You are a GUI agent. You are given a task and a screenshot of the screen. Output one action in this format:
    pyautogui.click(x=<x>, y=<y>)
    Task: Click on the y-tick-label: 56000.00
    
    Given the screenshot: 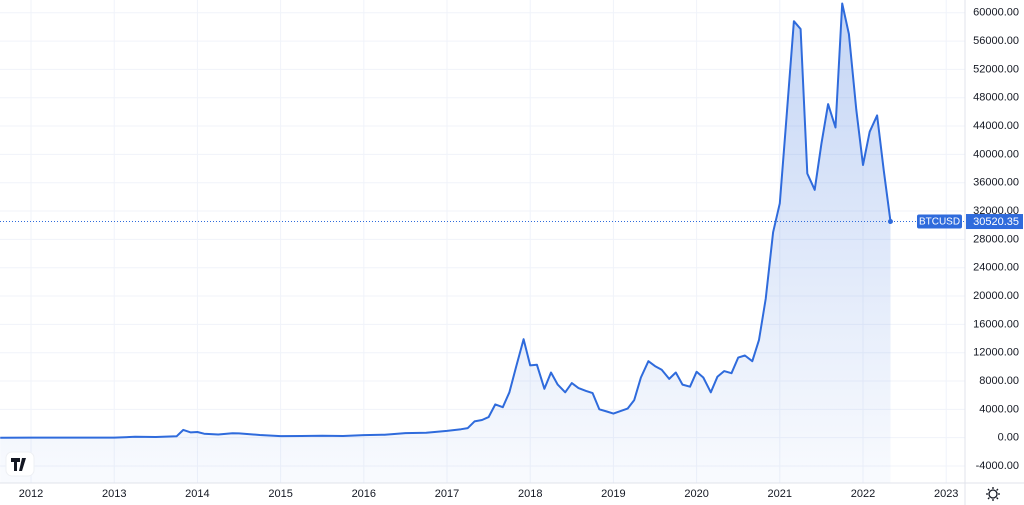 What is the action you would take?
    pyautogui.click(x=996, y=41)
    